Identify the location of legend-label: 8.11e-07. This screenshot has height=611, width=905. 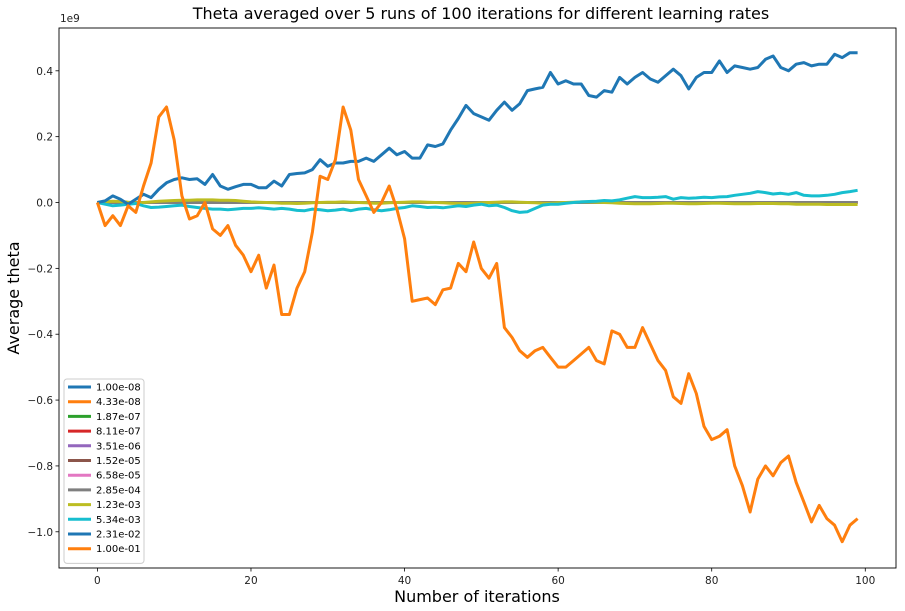
(118, 432).